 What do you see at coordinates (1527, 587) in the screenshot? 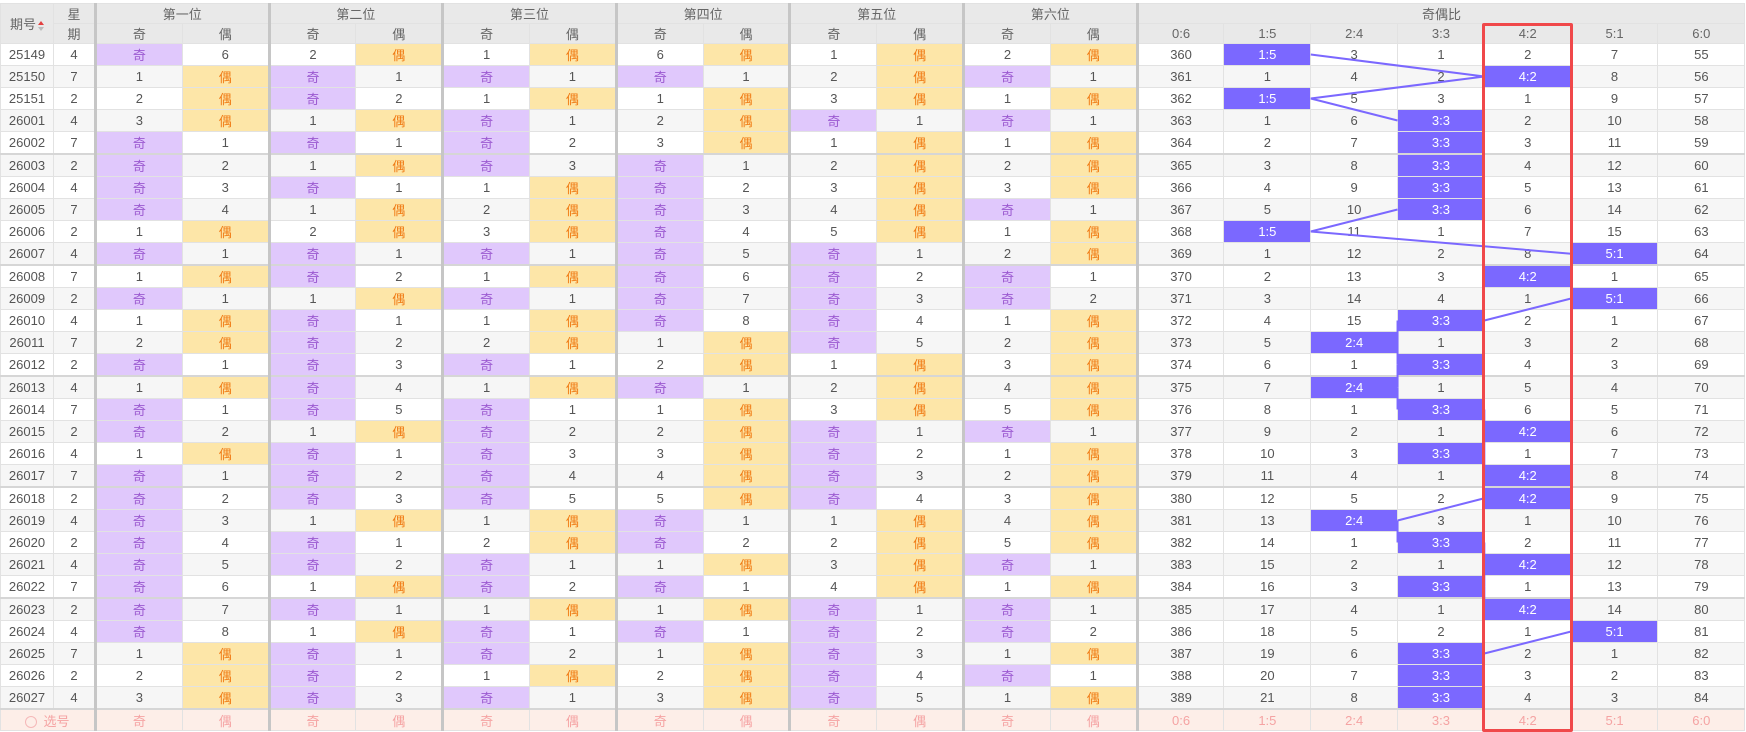
I see `ratio-omission: 1` at bounding box center [1527, 587].